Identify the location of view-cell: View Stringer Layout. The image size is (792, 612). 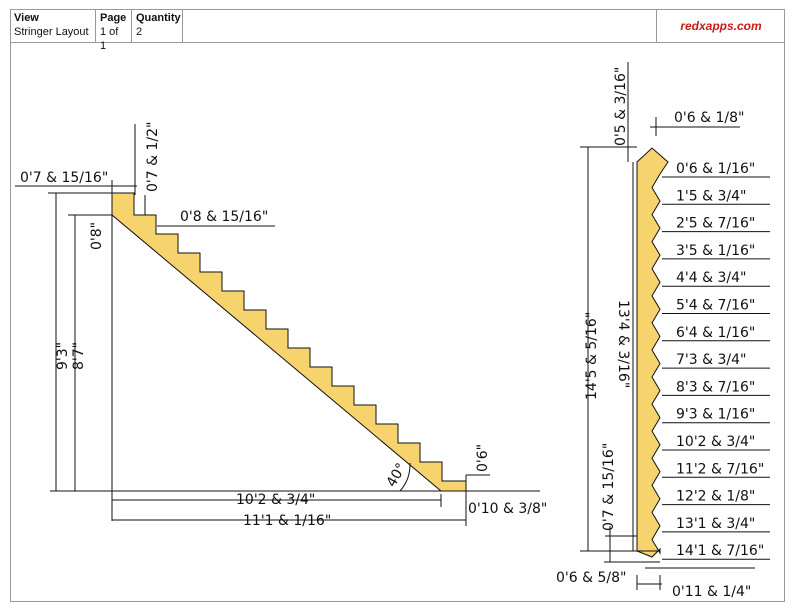
(53, 25).